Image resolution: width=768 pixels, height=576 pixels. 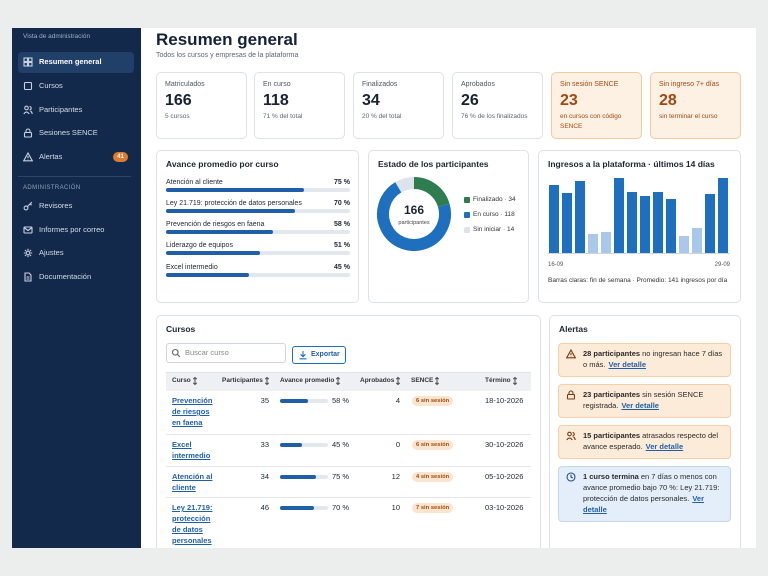 What do you see at coordinates (68, 132) in the screenshot?
I see `nav-item: Sesiones SENCE` at bounding box center [68, 132].